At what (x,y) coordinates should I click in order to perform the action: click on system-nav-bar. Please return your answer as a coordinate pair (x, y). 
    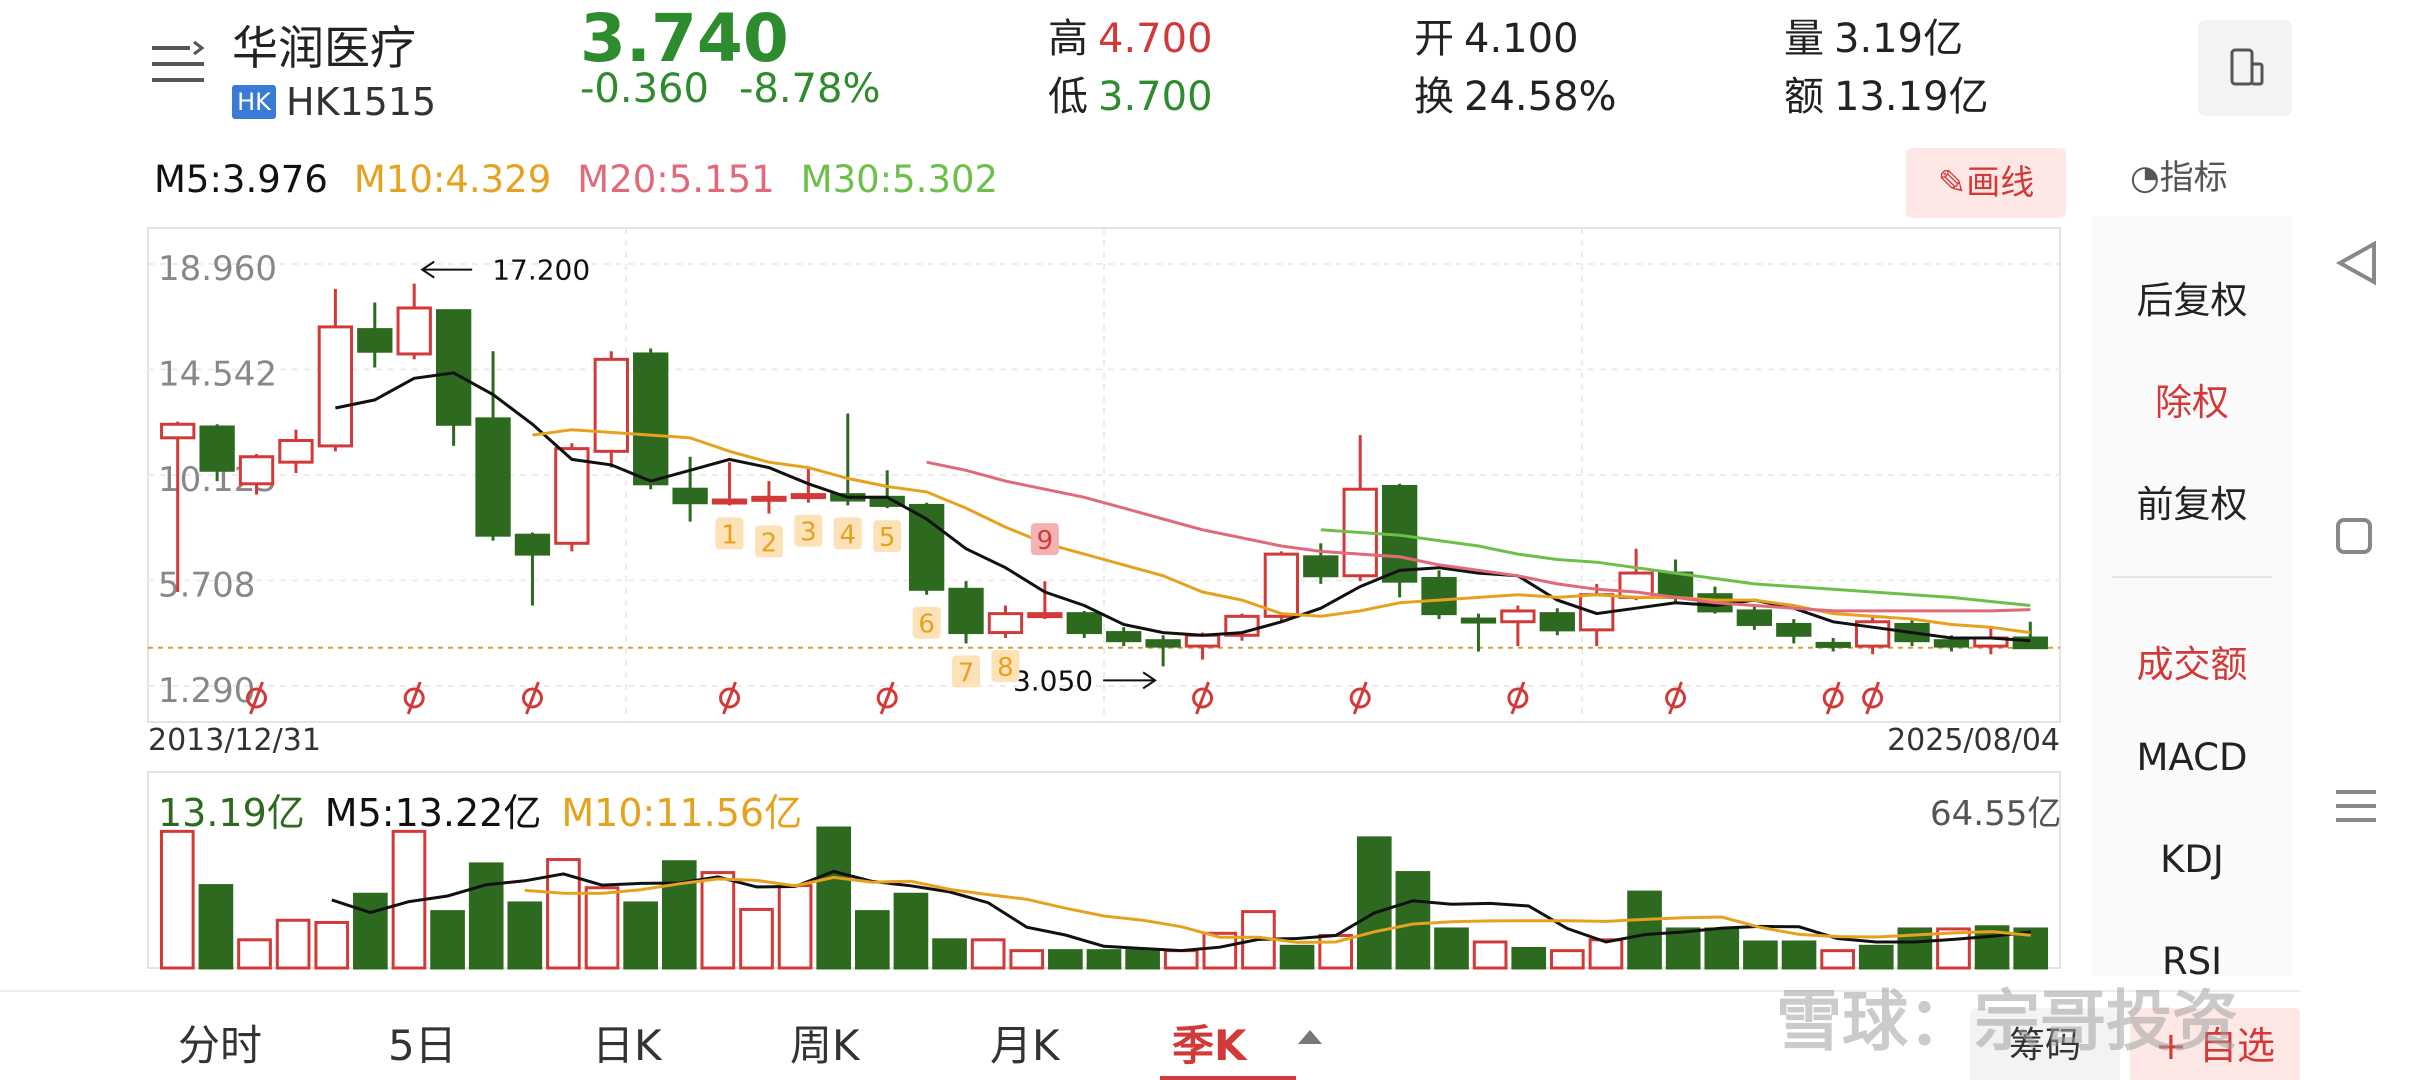
    Looking at the image, I should click on (2354, 540).